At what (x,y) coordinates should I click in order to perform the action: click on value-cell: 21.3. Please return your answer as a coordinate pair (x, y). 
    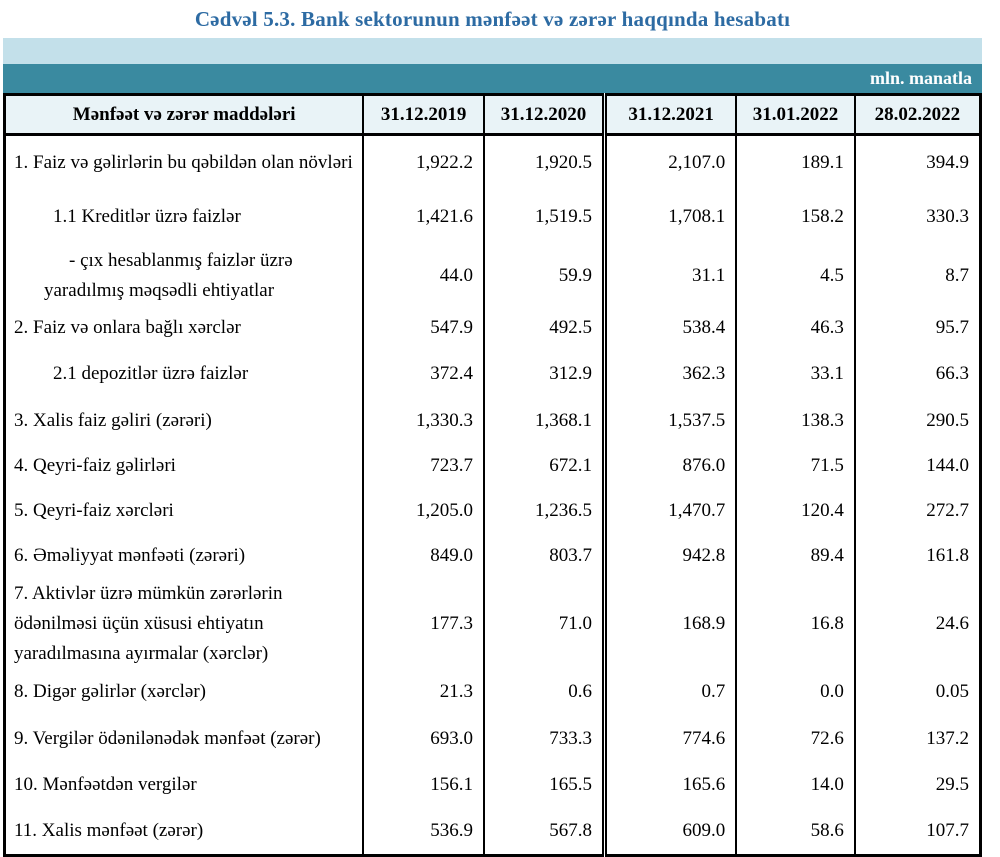
    Looking at the image, I should click on (423, 692).